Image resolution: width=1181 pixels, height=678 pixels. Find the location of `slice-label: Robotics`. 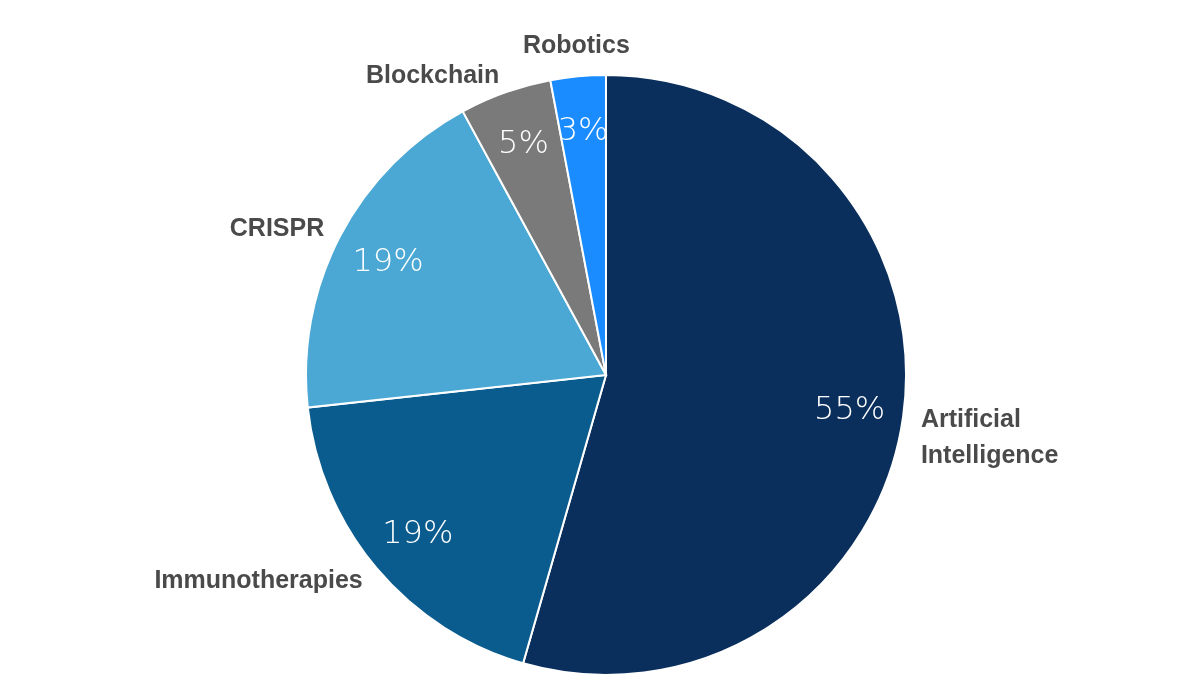

slice-label: Robotics is located at coordinates (576, 44).